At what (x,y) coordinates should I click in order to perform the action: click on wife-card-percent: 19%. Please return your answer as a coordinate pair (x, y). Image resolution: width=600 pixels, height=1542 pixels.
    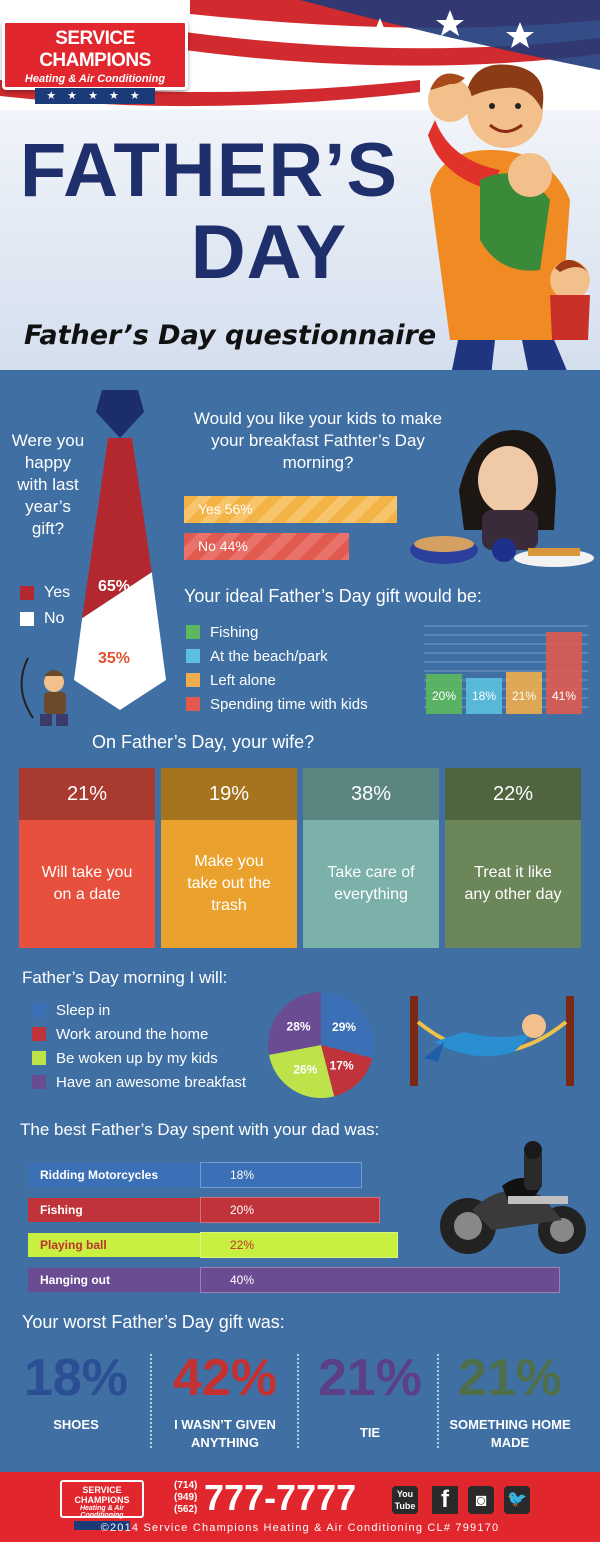
    Looking at the image, I should click on (229, 794).